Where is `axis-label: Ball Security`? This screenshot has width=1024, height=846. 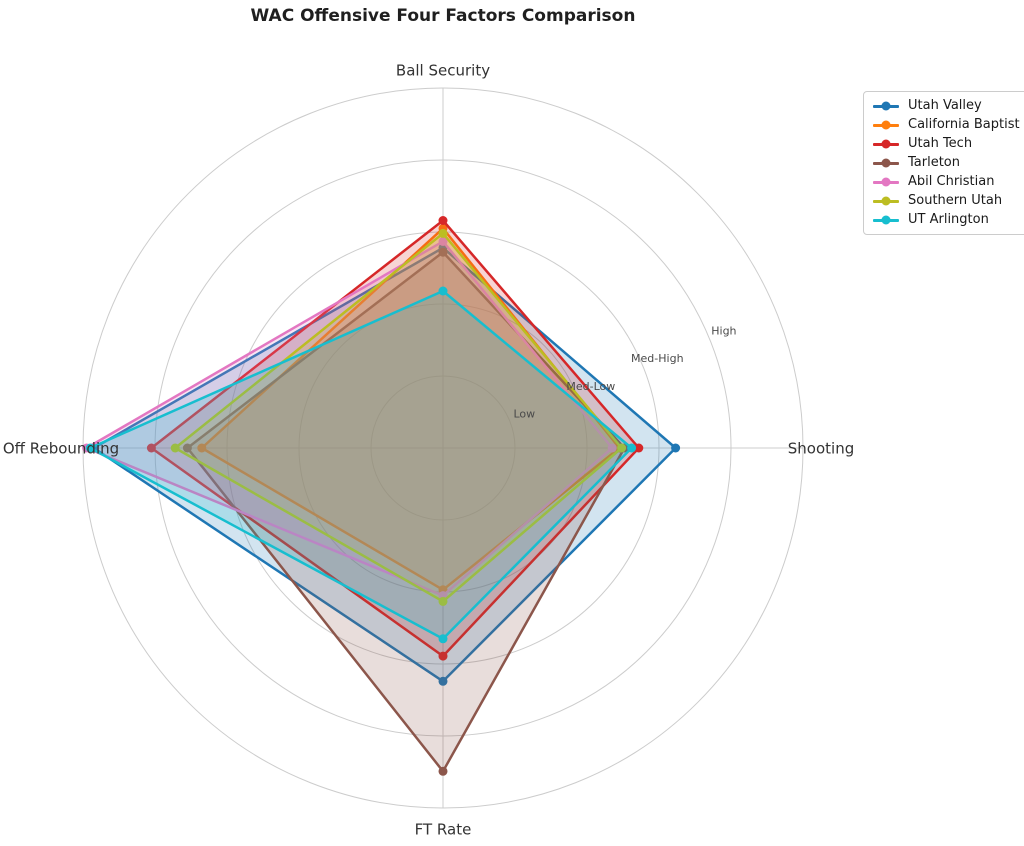 axis-label: Ball Security is located at coordinates (443, 71).